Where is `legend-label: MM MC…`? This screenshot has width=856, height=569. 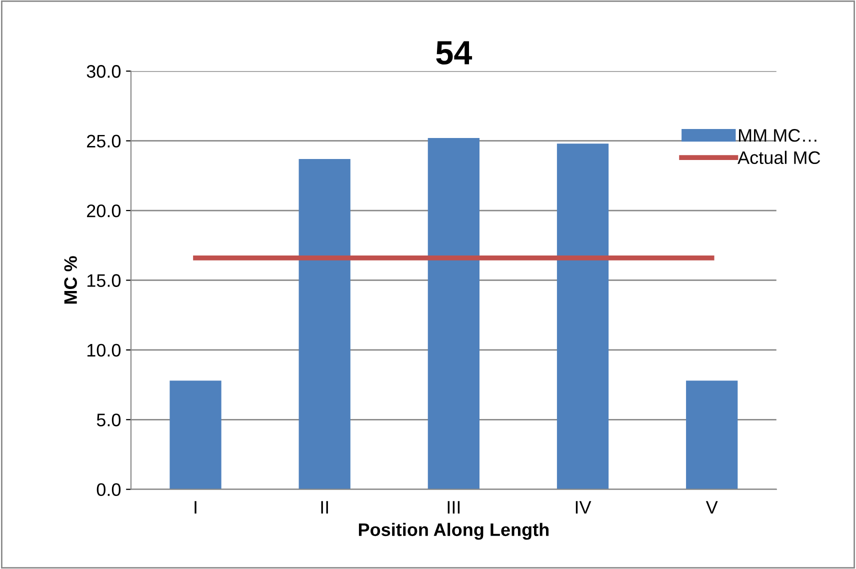 legend-label: MM MC… is located at coordinates (777, 135).